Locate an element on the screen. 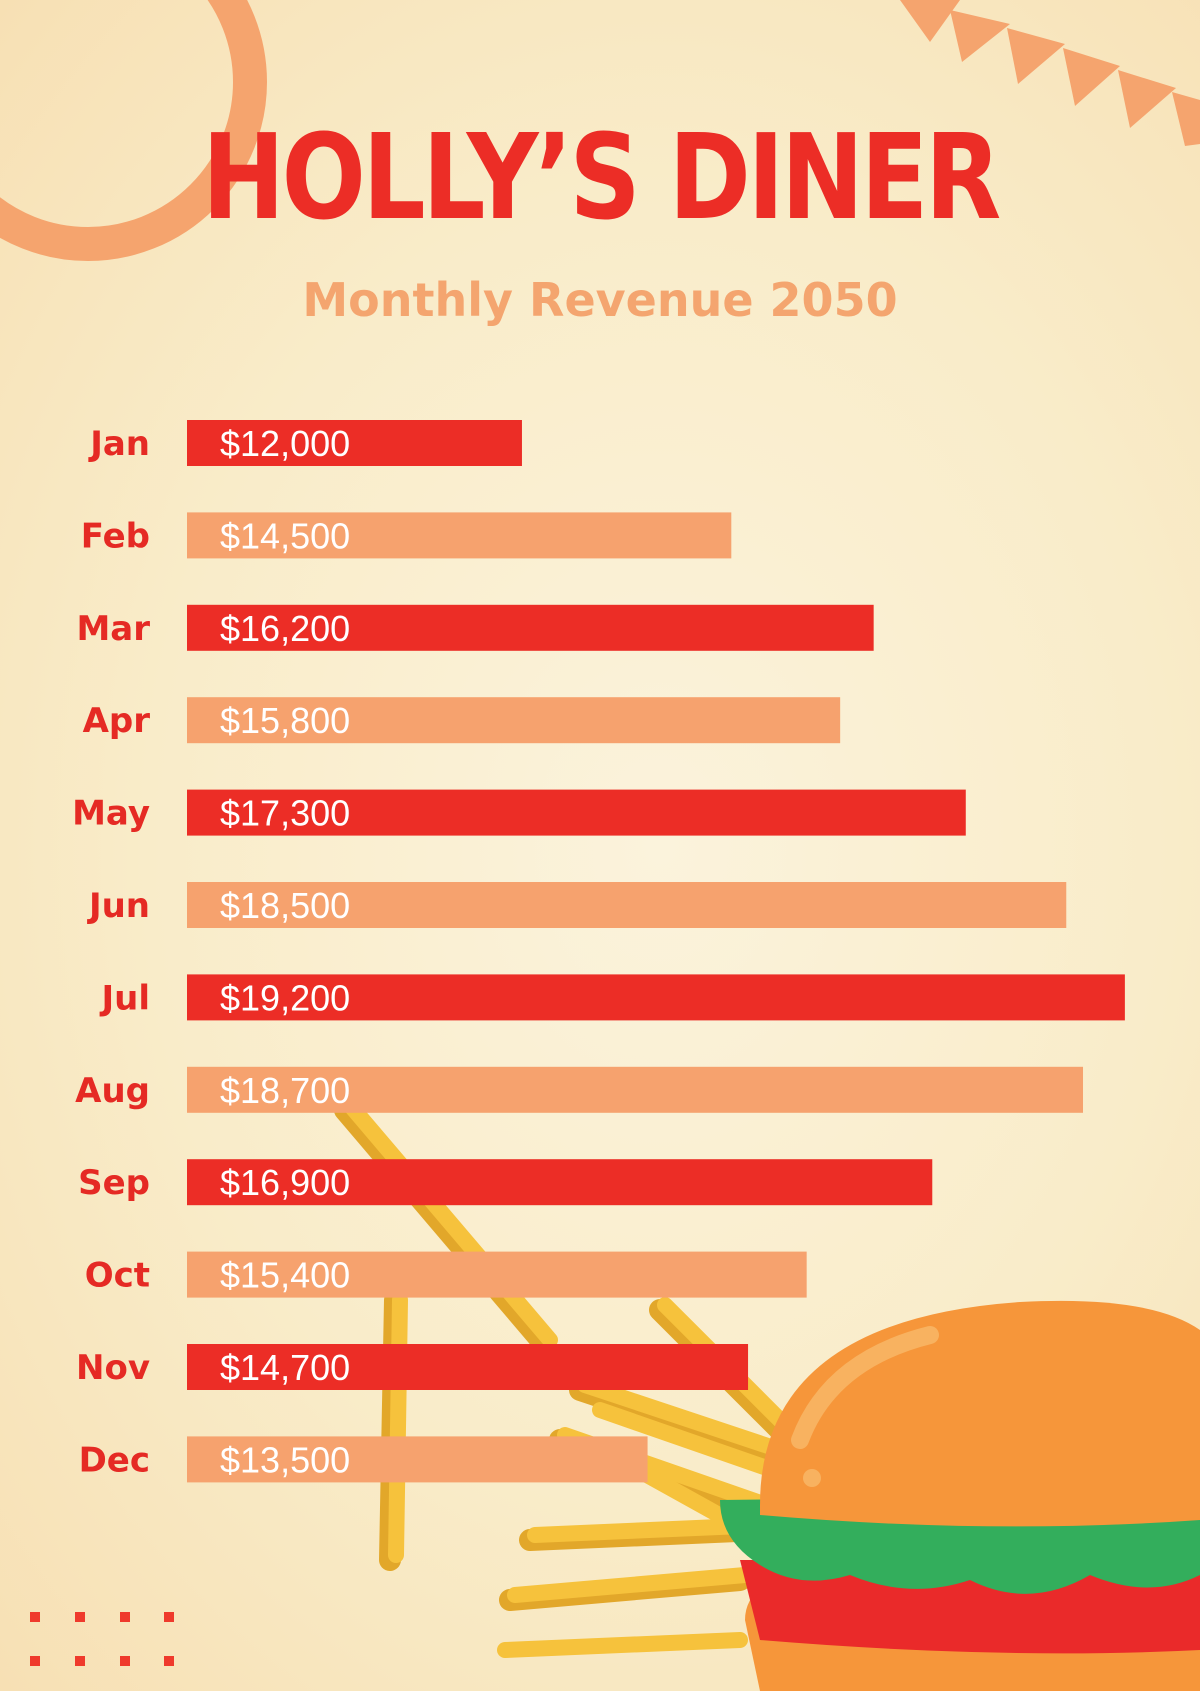 This screenshot has width=1200, height=1691. bar-dec is located at coordinates (417, 1459).